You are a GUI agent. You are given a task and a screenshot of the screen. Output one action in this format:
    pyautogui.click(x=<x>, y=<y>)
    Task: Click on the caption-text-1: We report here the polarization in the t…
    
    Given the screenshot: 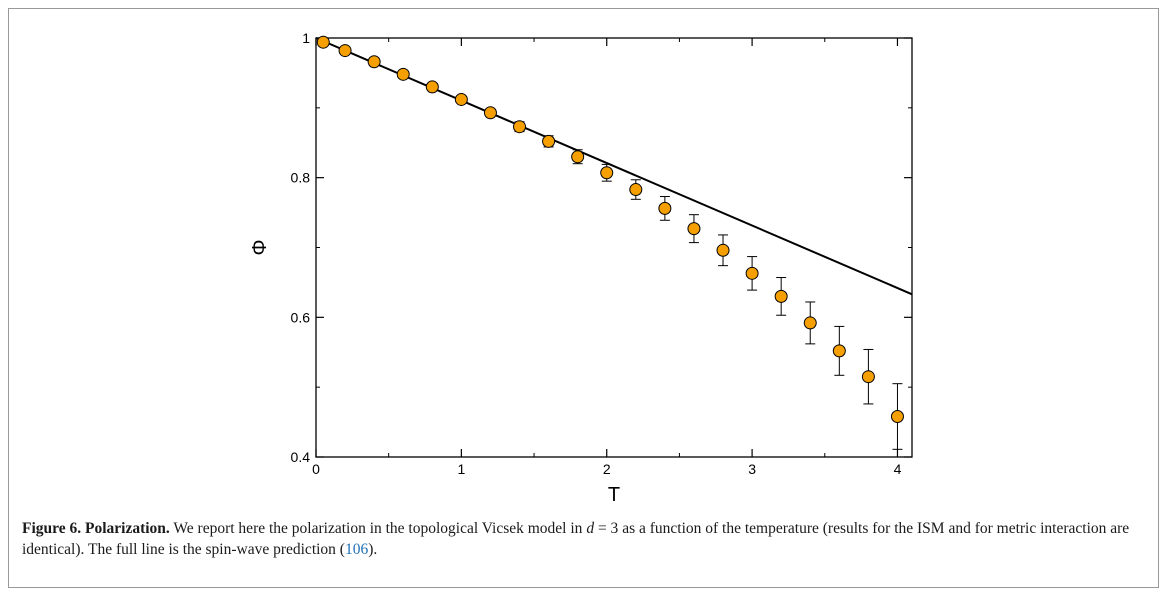 What is the action you would take?
    pyautogui.click(x=378, y=528)
    